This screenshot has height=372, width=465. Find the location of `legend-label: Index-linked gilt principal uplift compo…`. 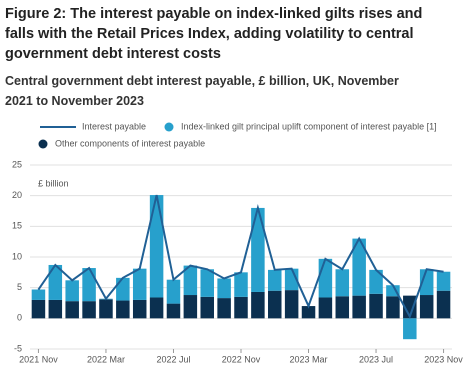

legend-label: Index-linked gilt principal uplift compo… is located at coordinates (309, 126).